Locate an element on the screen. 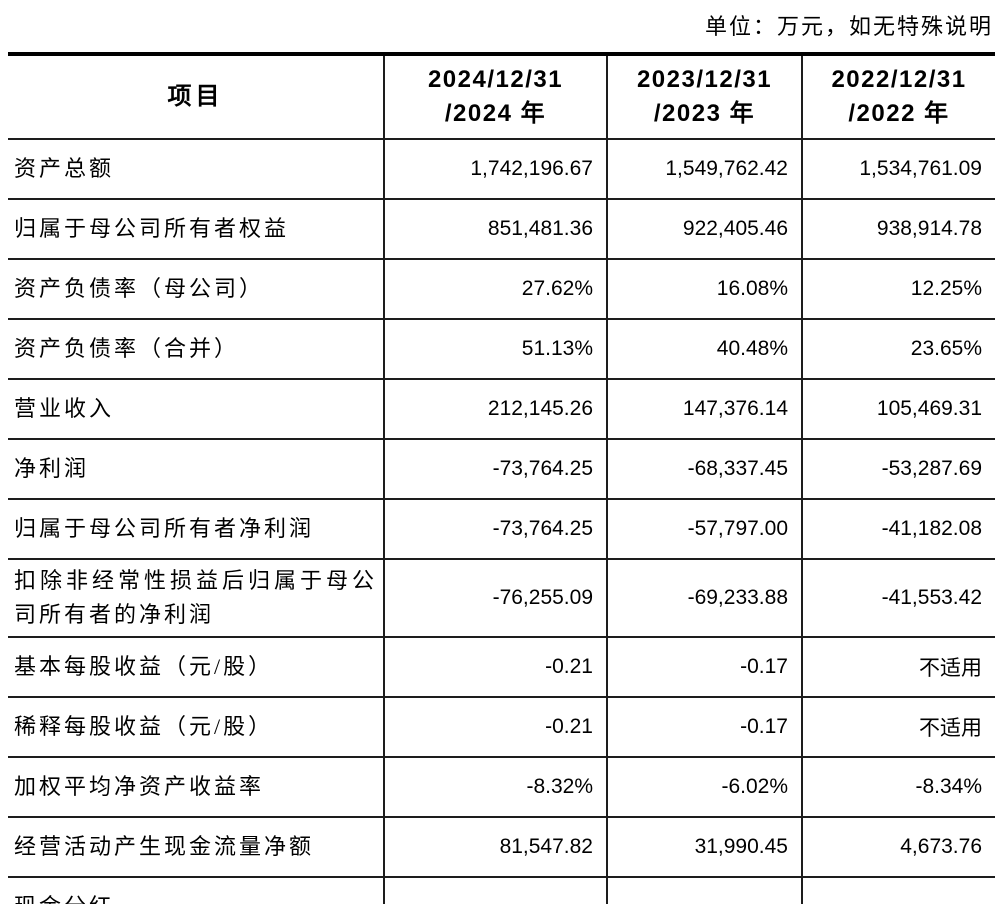 The width and height of the screenshot is (1000, 904). row-label: 现金分红 is located at coordinates (196, 890).